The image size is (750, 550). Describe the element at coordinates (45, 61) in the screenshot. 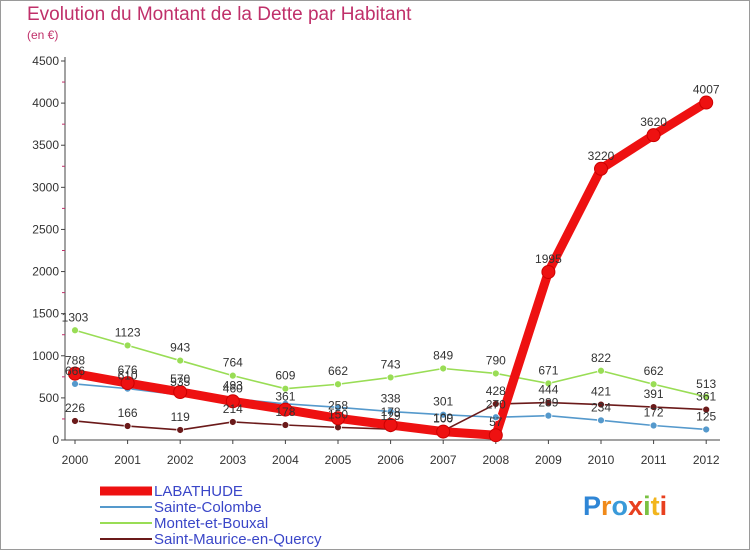

I see `y-tick-label: 4500` at that location.